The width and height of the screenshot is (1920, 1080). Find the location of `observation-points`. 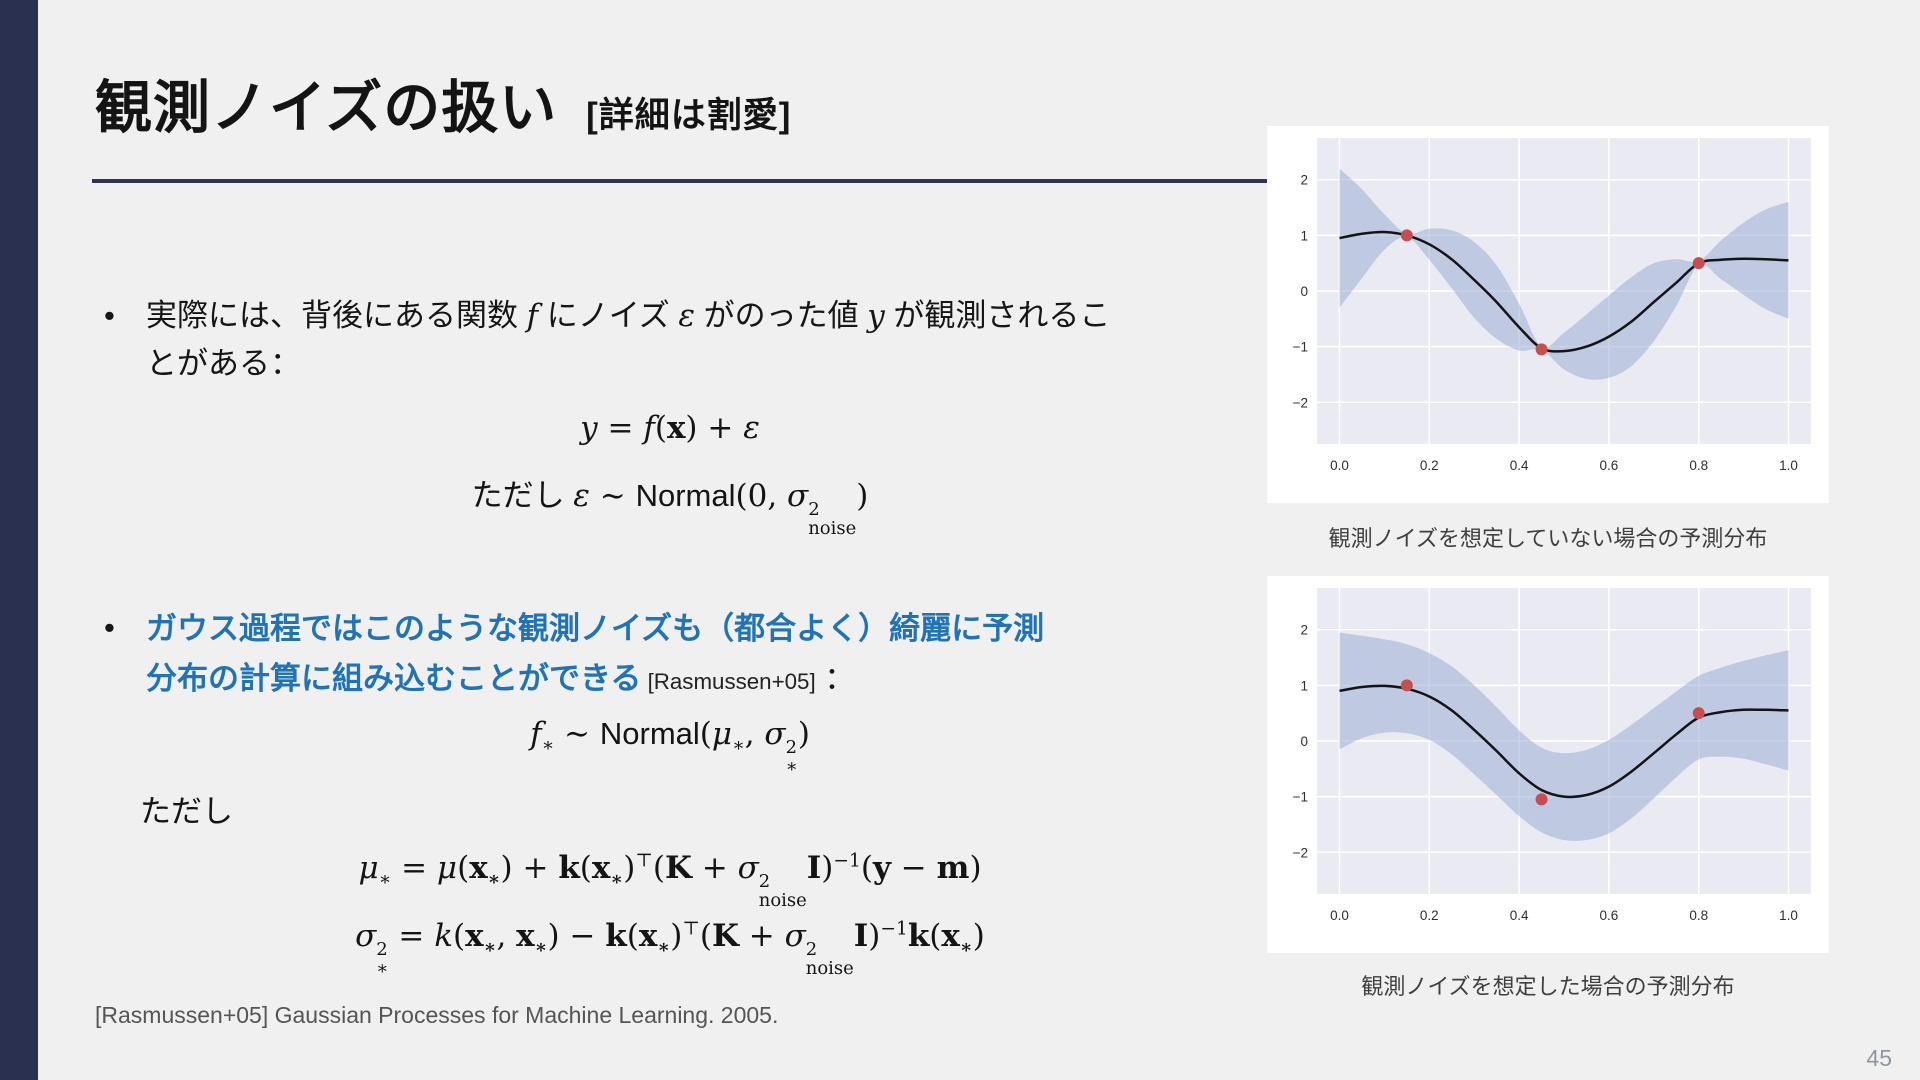

observation-points is located at coordinates (1552, 742).